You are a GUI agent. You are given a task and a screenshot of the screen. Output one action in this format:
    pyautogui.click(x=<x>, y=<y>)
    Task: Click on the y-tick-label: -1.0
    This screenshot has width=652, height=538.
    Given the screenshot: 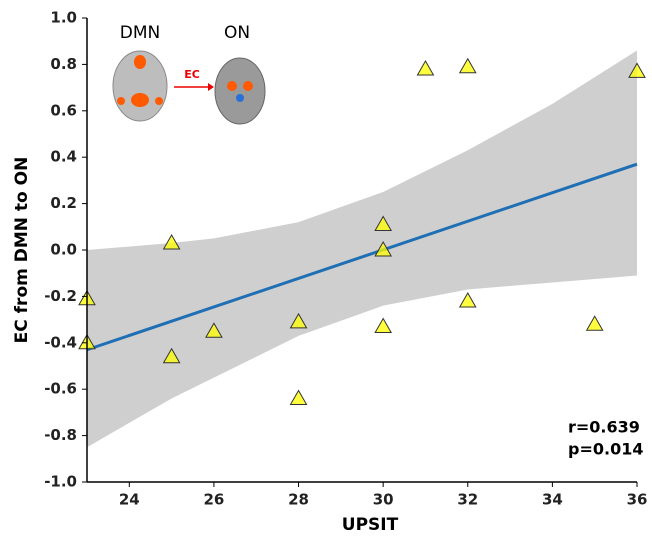 What is the action you would take?
    pyautogui.click(x=60, y=482)
    